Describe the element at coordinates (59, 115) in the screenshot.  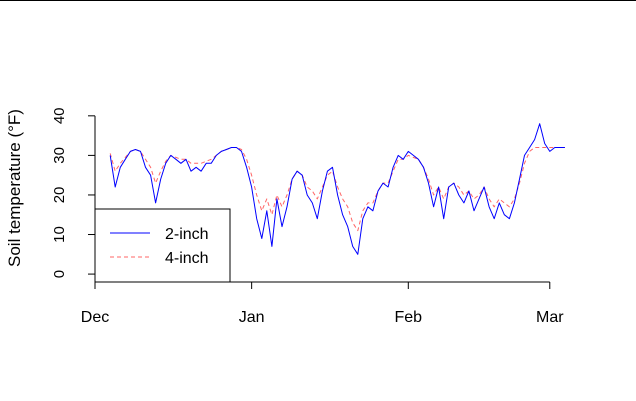
I see `y-tick-label: 40` at that location.